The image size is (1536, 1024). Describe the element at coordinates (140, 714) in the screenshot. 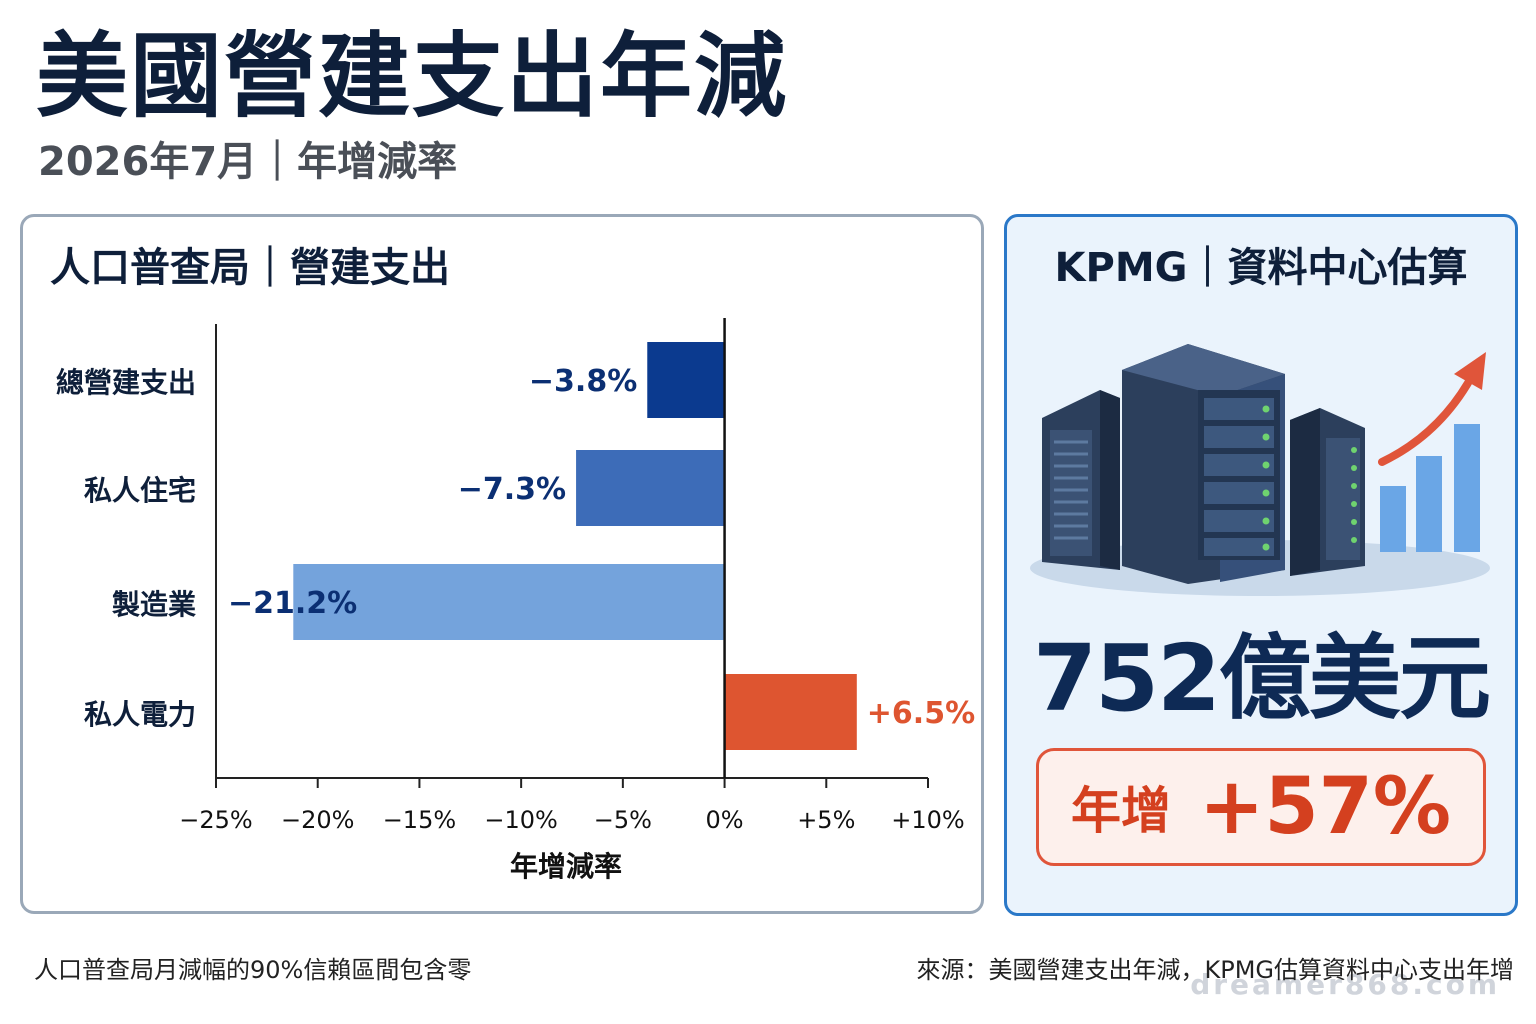

I see `category-label: 私人電力` at that location.